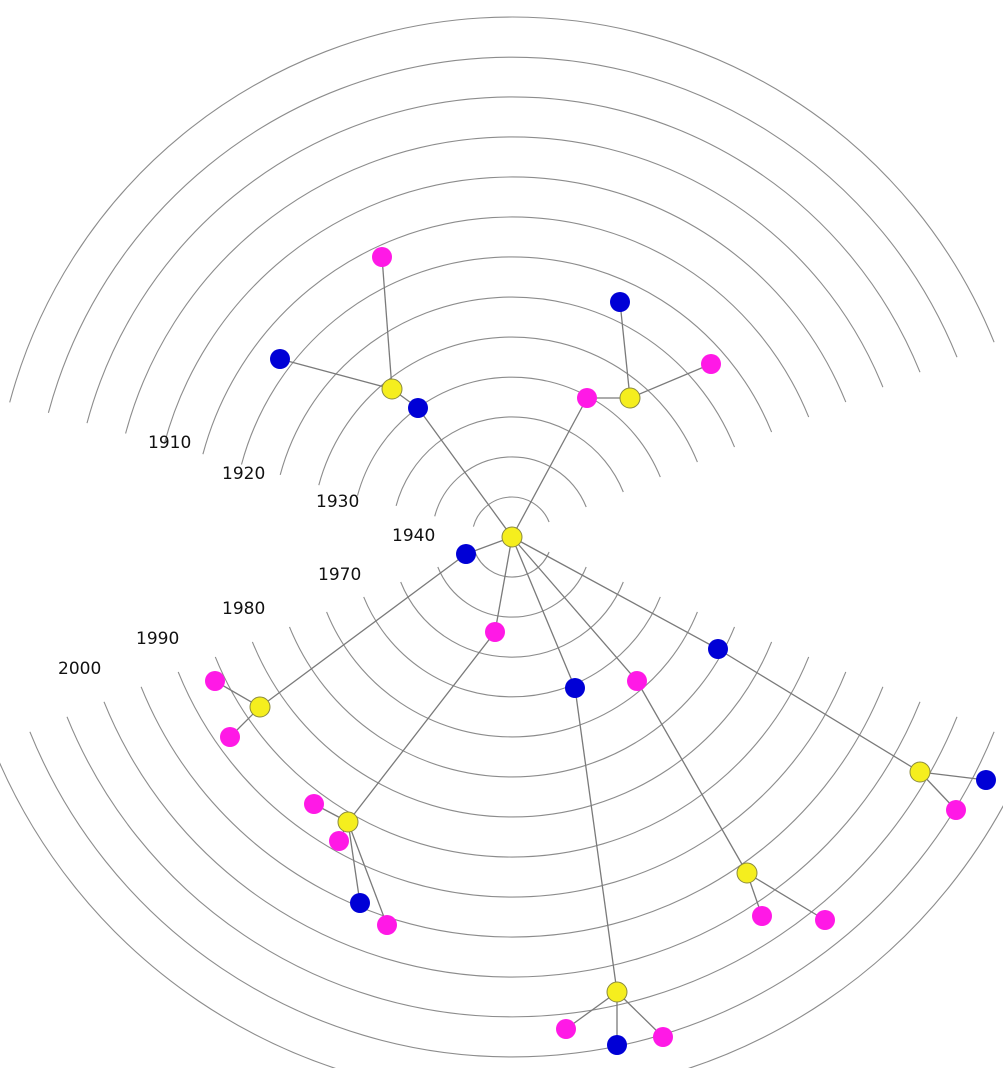  What do you see at coordinates (339, 575) in the screenshot?
I see `year-label-1970: 1970` at bounding box center [339, 575].